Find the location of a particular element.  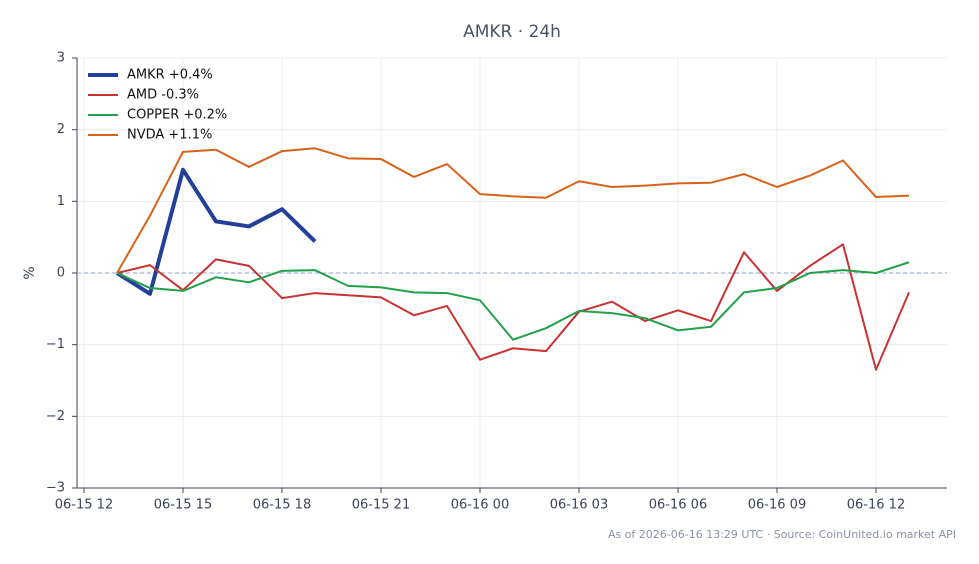

x-tick-label: 06-16 09 is located at coordinates (777, 505).